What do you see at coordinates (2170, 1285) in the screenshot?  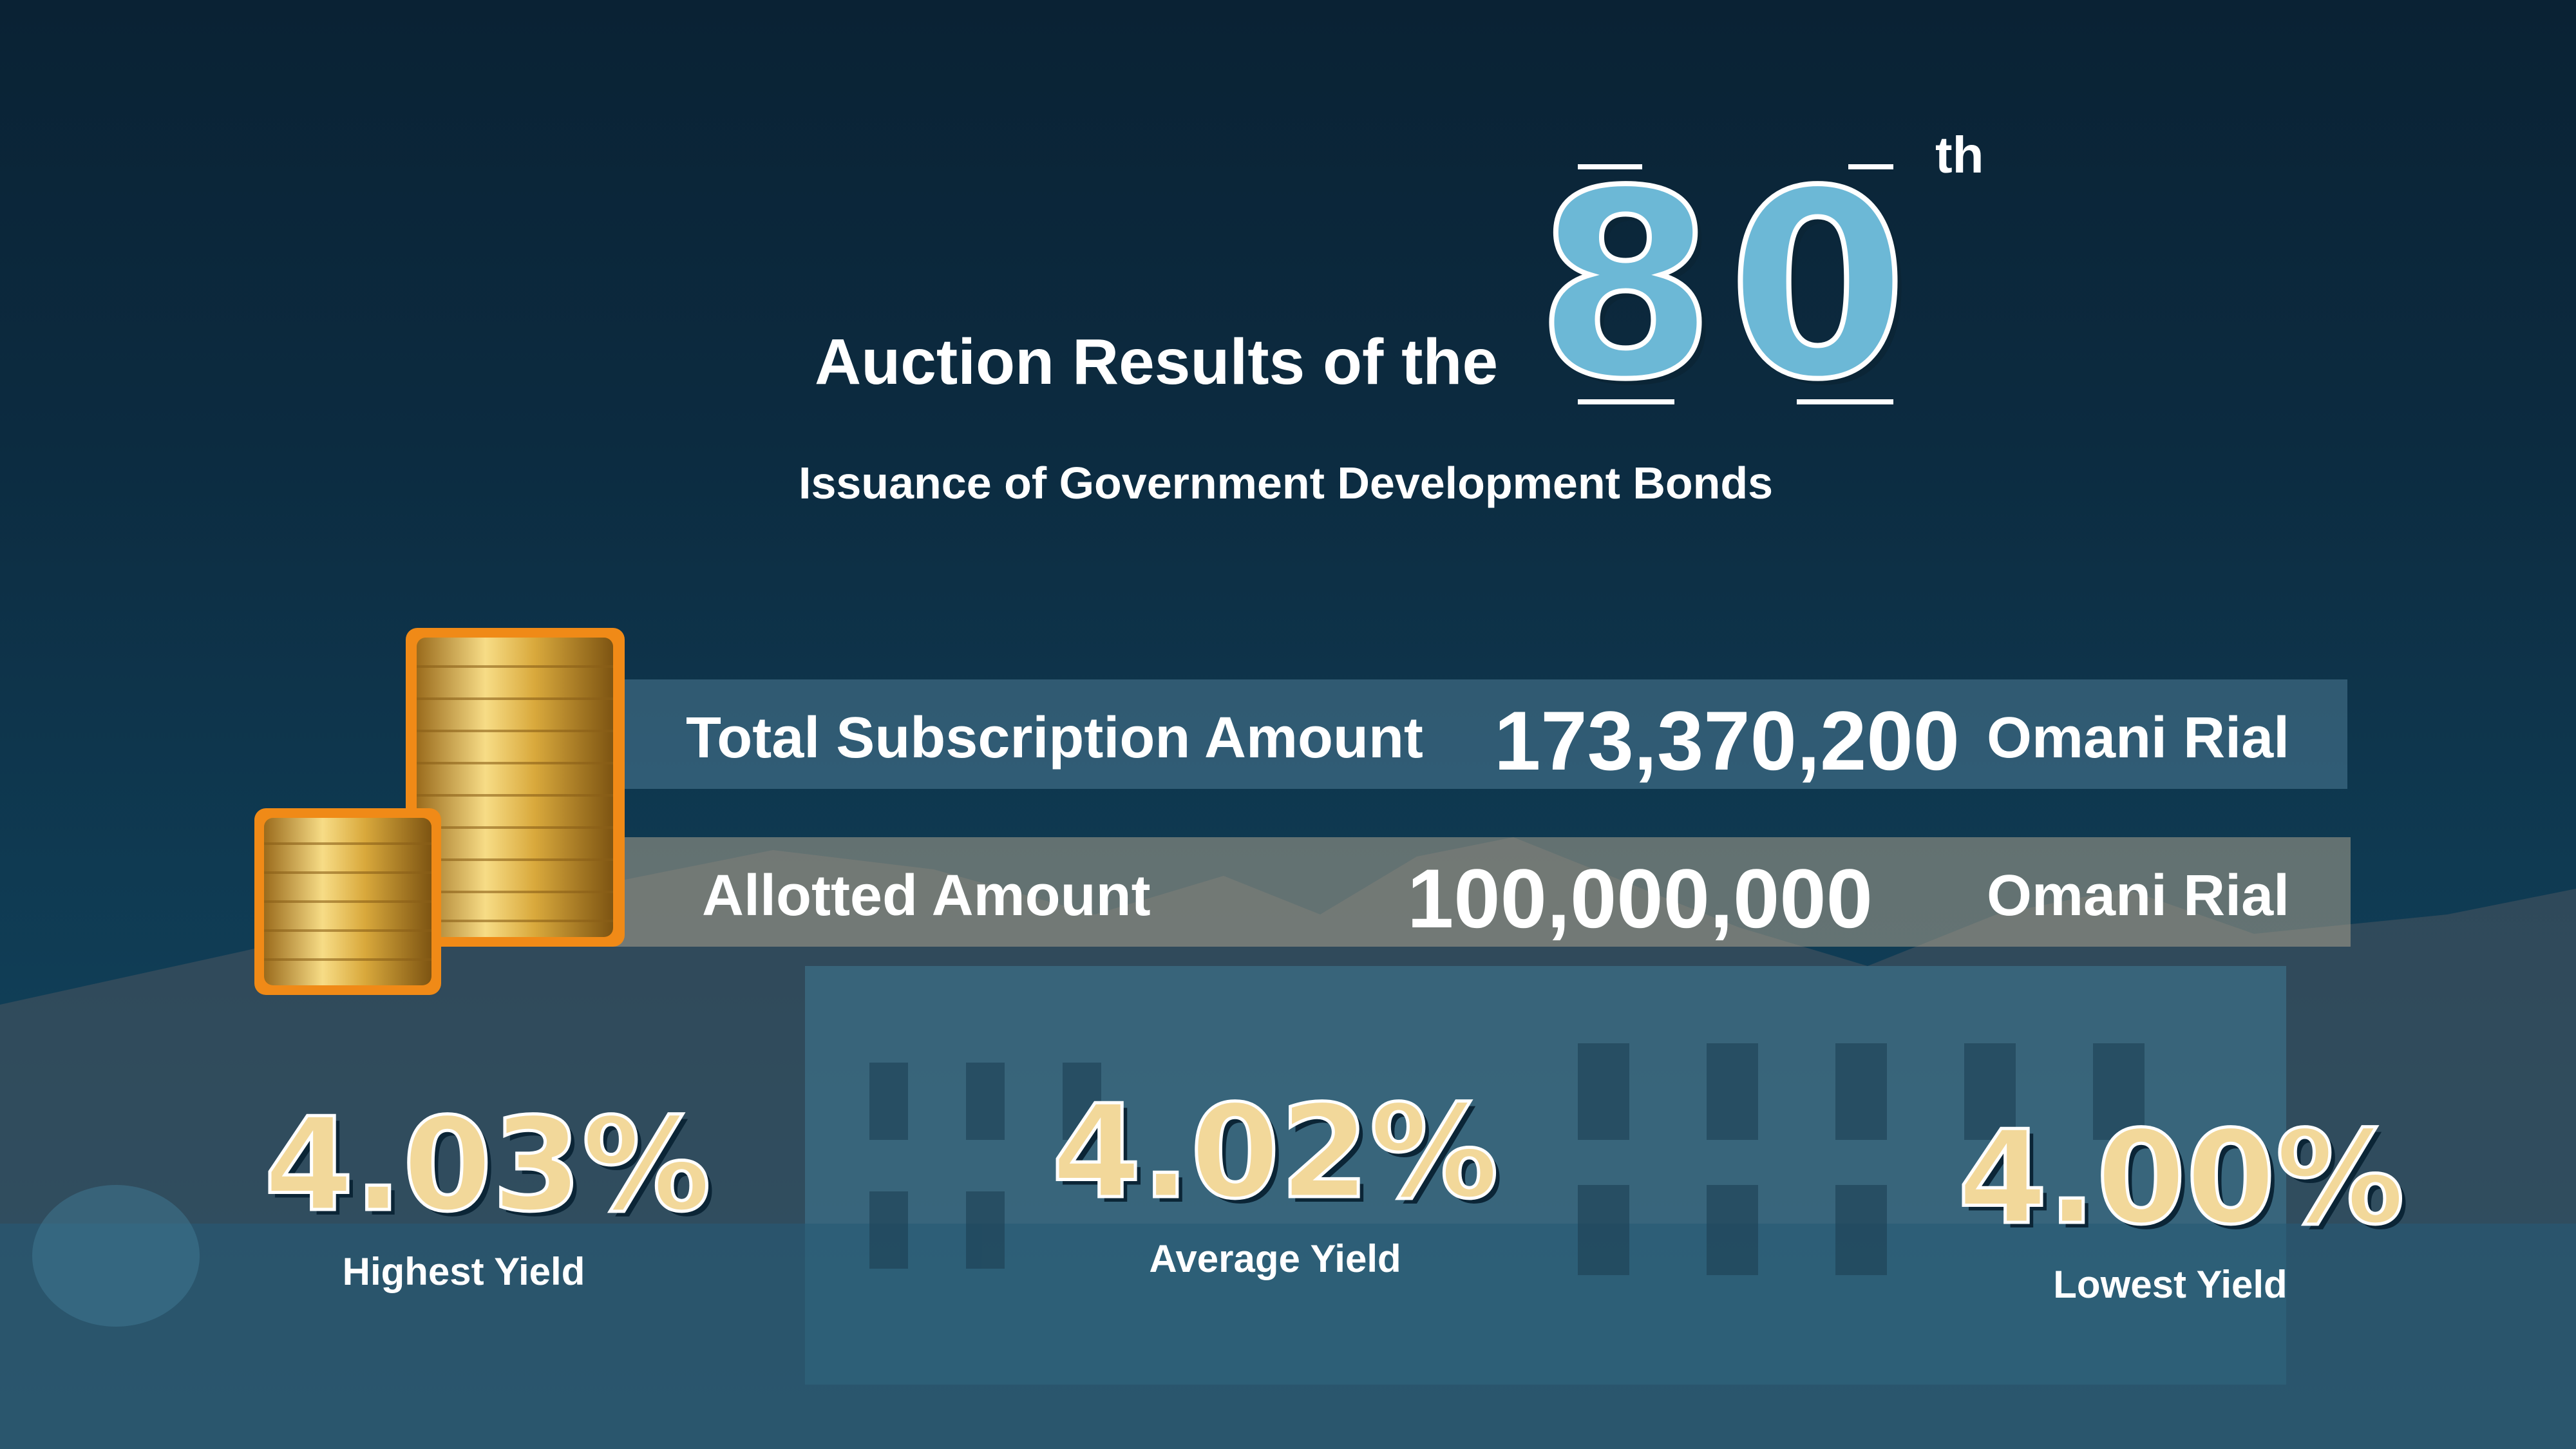 I see `lowest-yield-label: Lowest Yield` at bounding box center [2170, 1285].